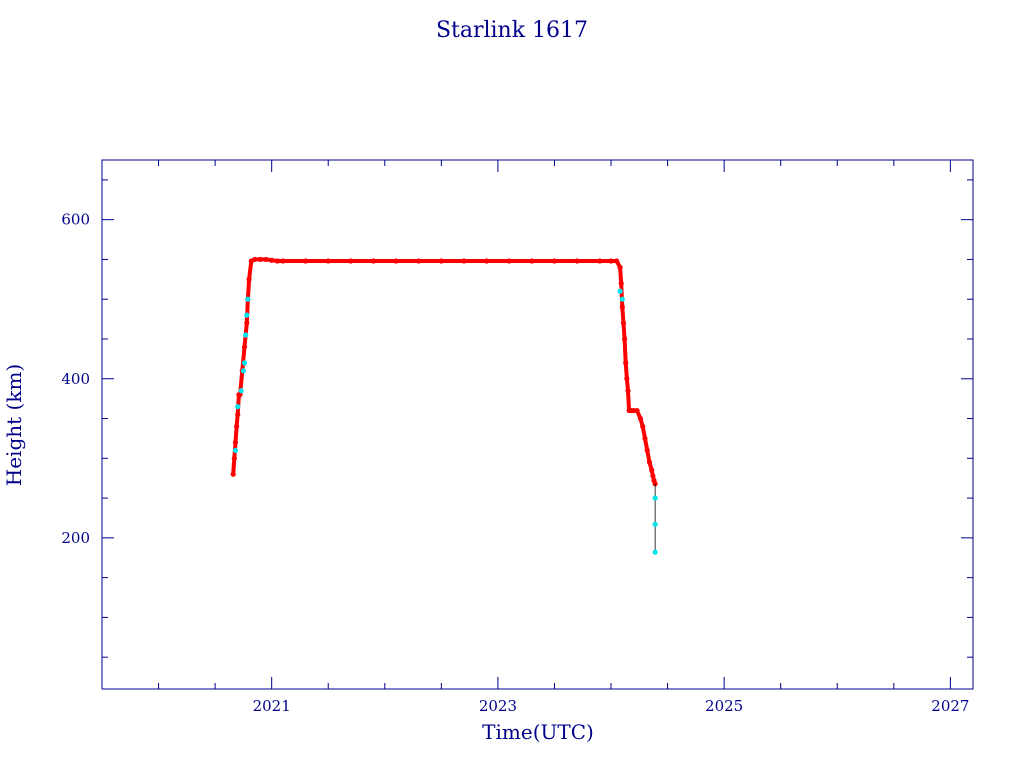  I want to click on series-line, so click(444, 371).